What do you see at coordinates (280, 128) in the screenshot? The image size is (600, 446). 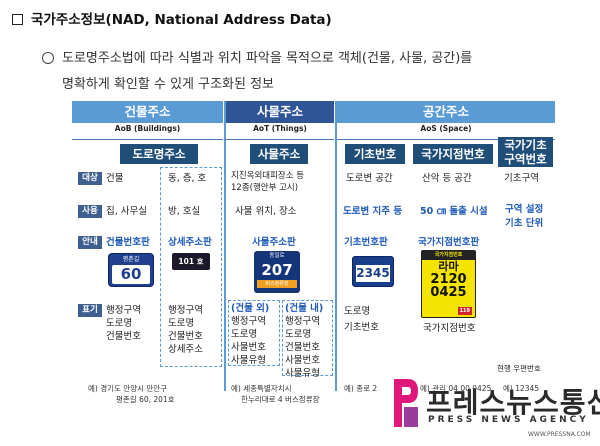 I see `subheader-object: AoT (Things)` at bounding box center [280, 128].